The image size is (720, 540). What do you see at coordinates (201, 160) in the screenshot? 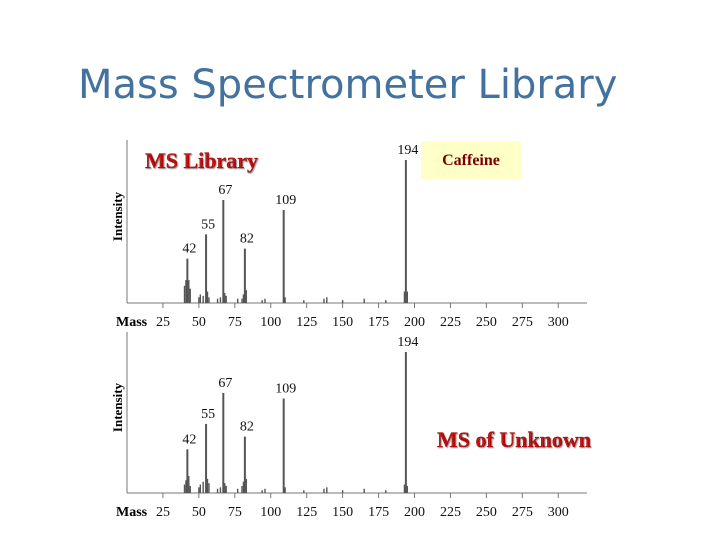
I see `chart-label: MS Library` at bounding box center [201, 160].